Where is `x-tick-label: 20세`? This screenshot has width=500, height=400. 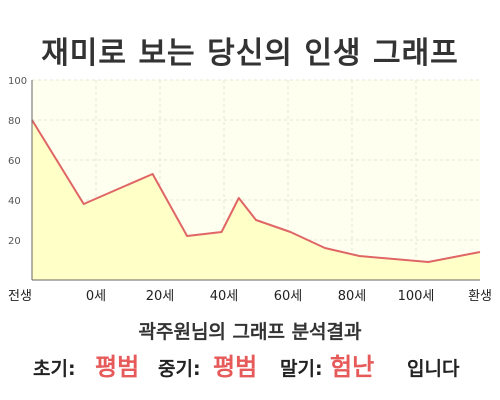
x-tick-label: 20세 is located at coordinates (160, 296).